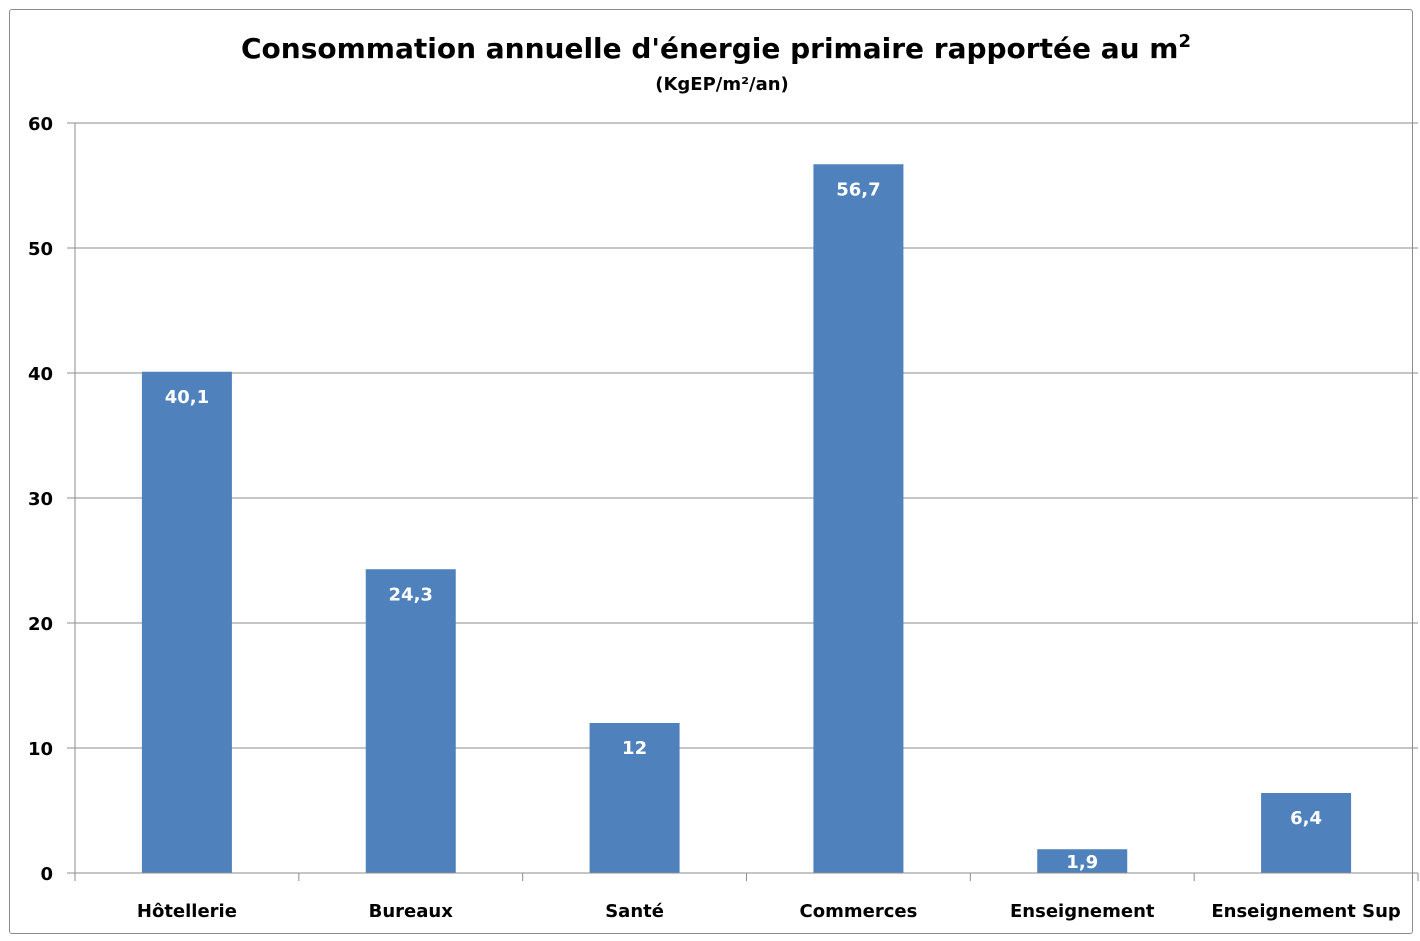  Describe the element at coordinates (187, 911) in the screenshot. I see `x-category-label: Hôtellerie` at that location.